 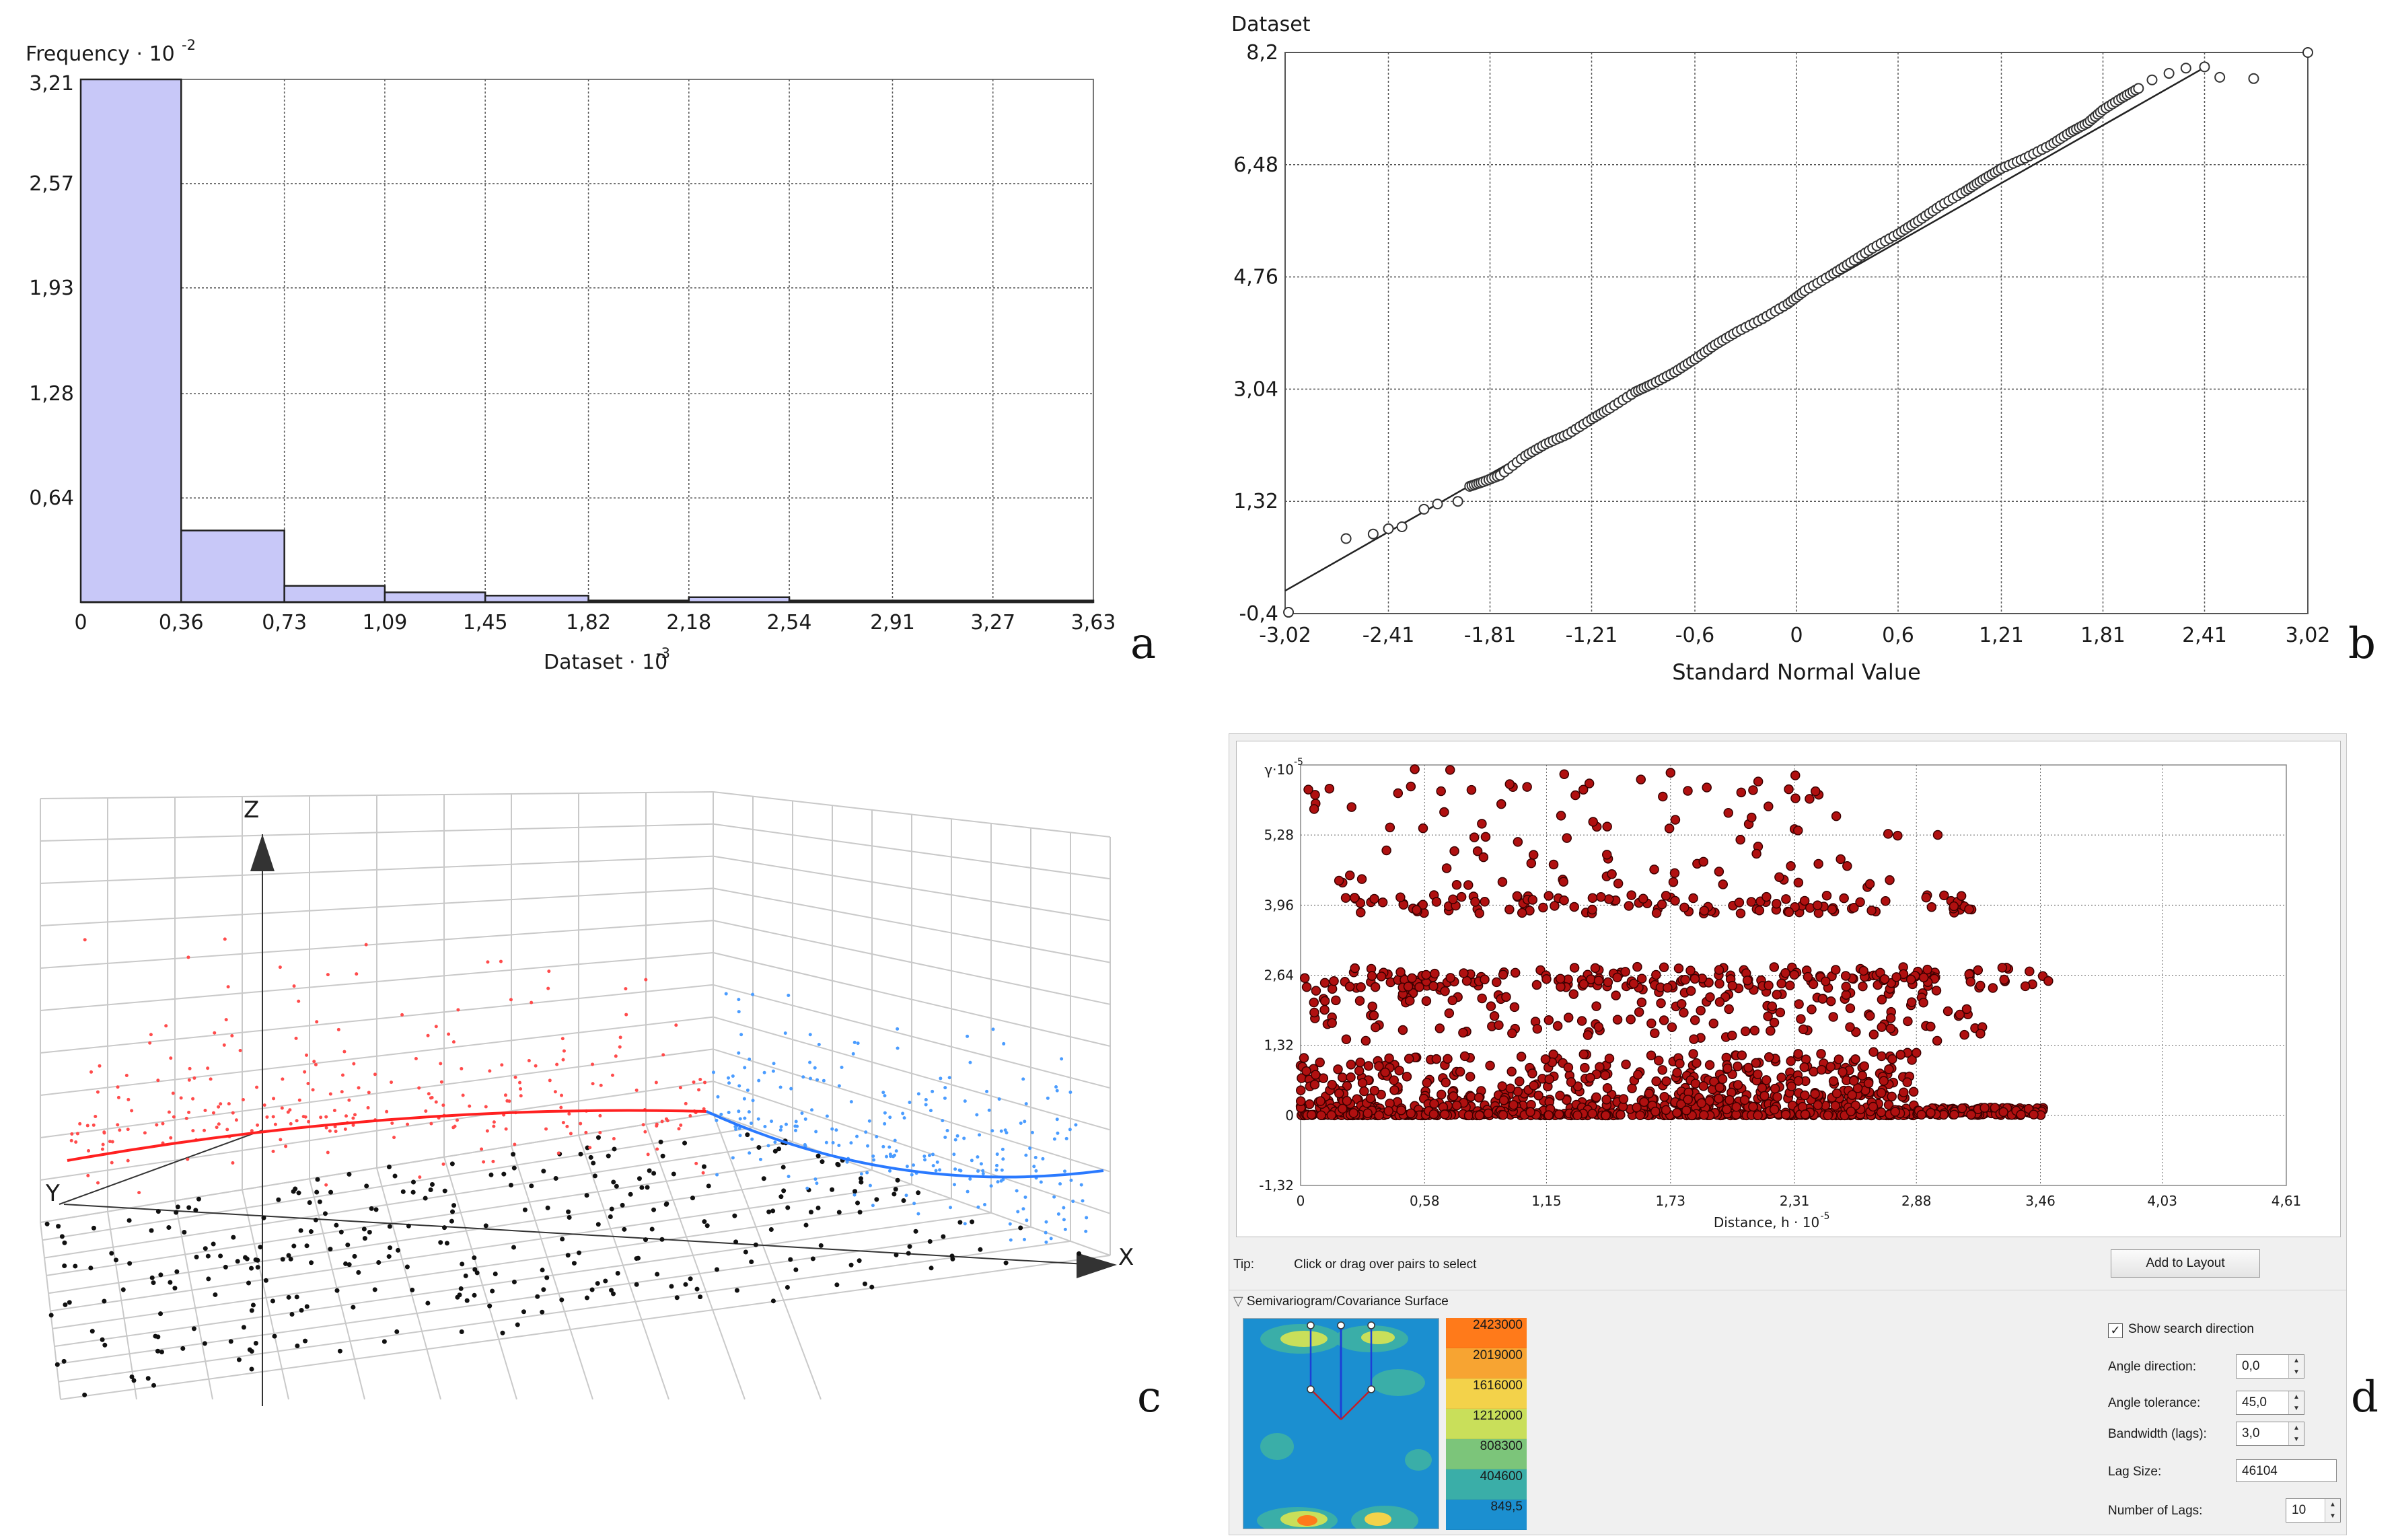 What do you see at coordinates (2286, 1470) in the screenshot?
I see `lag-size-input: 46104` at bounding box center [2286, 1470].